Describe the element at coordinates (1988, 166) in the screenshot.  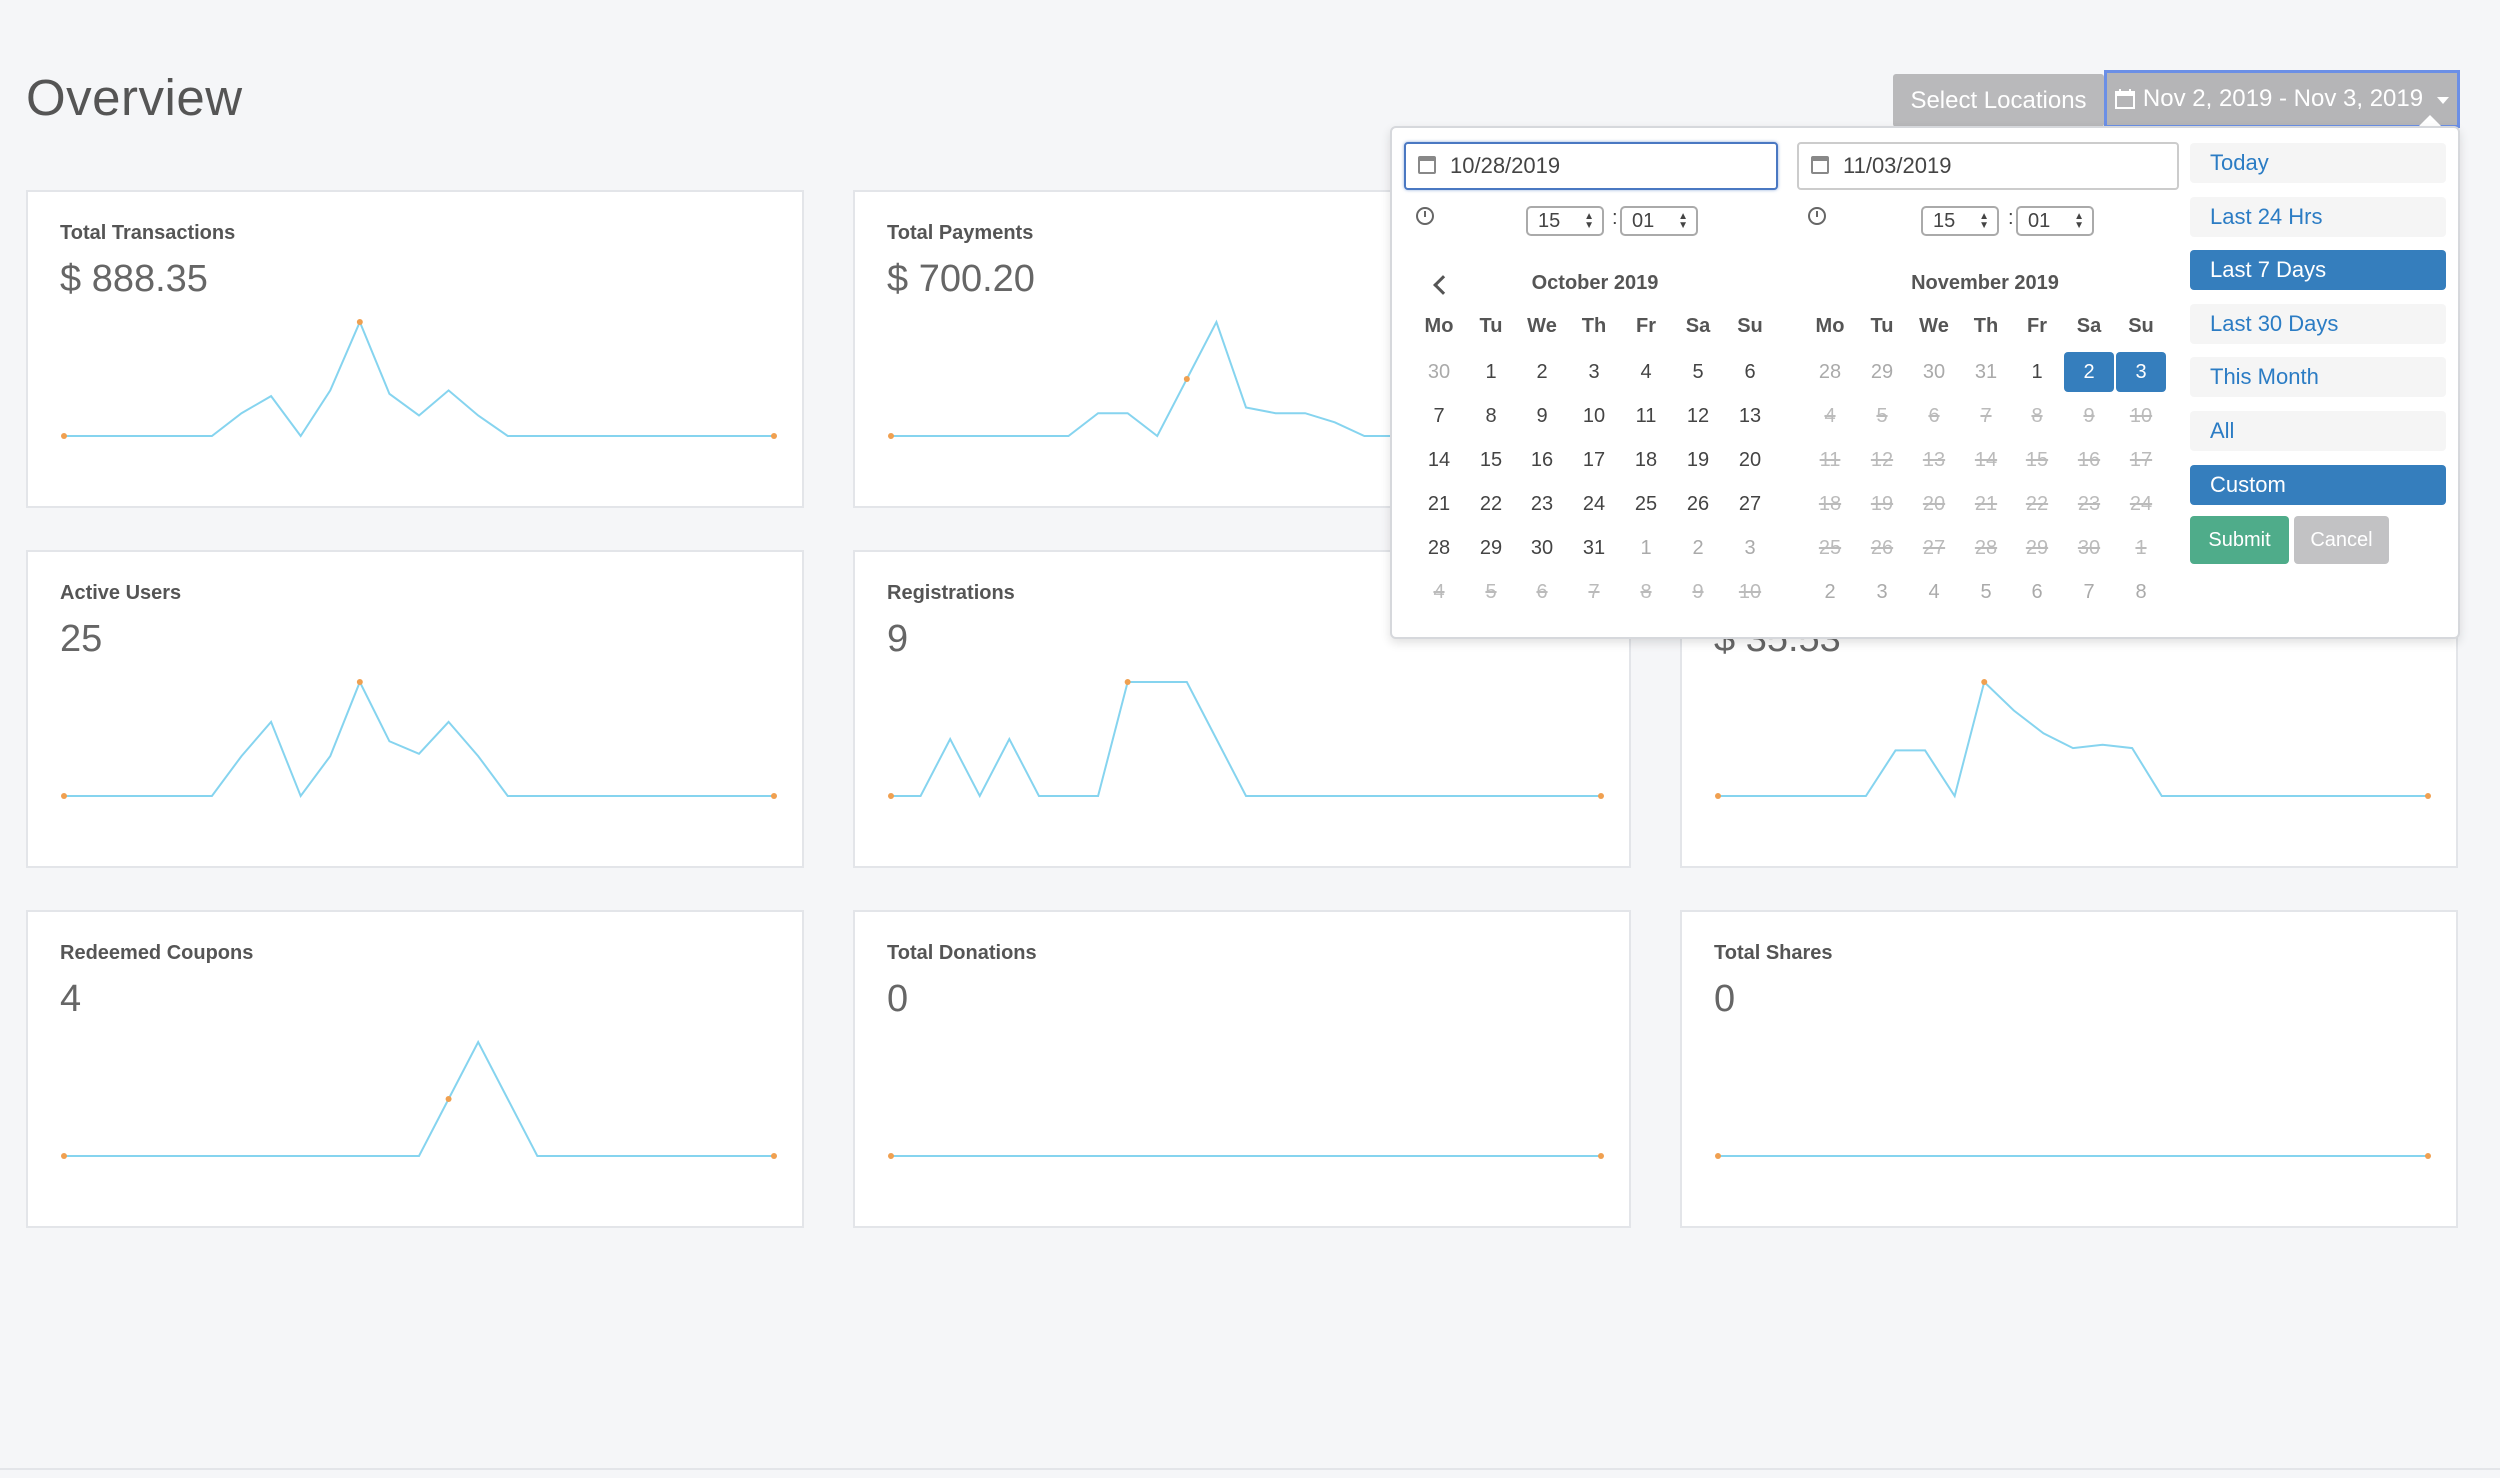
I see `end-date-input: 11/03/2019` at that location.